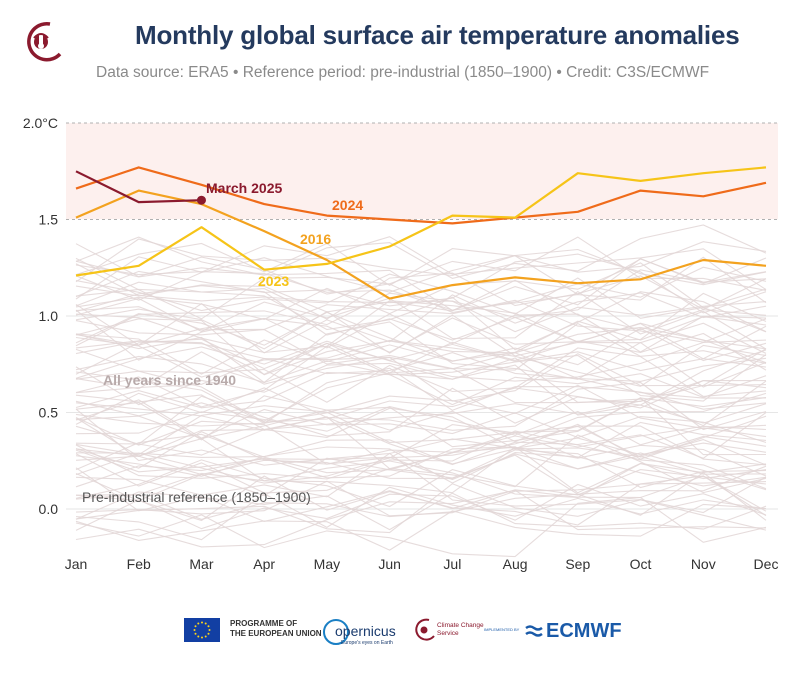 This screenshot has height=686, width=800. What do you see at coordinates (452, 564) in the screenshot?
I see `x-tick-label-jul: Jul` at bounding box center [452, 564].